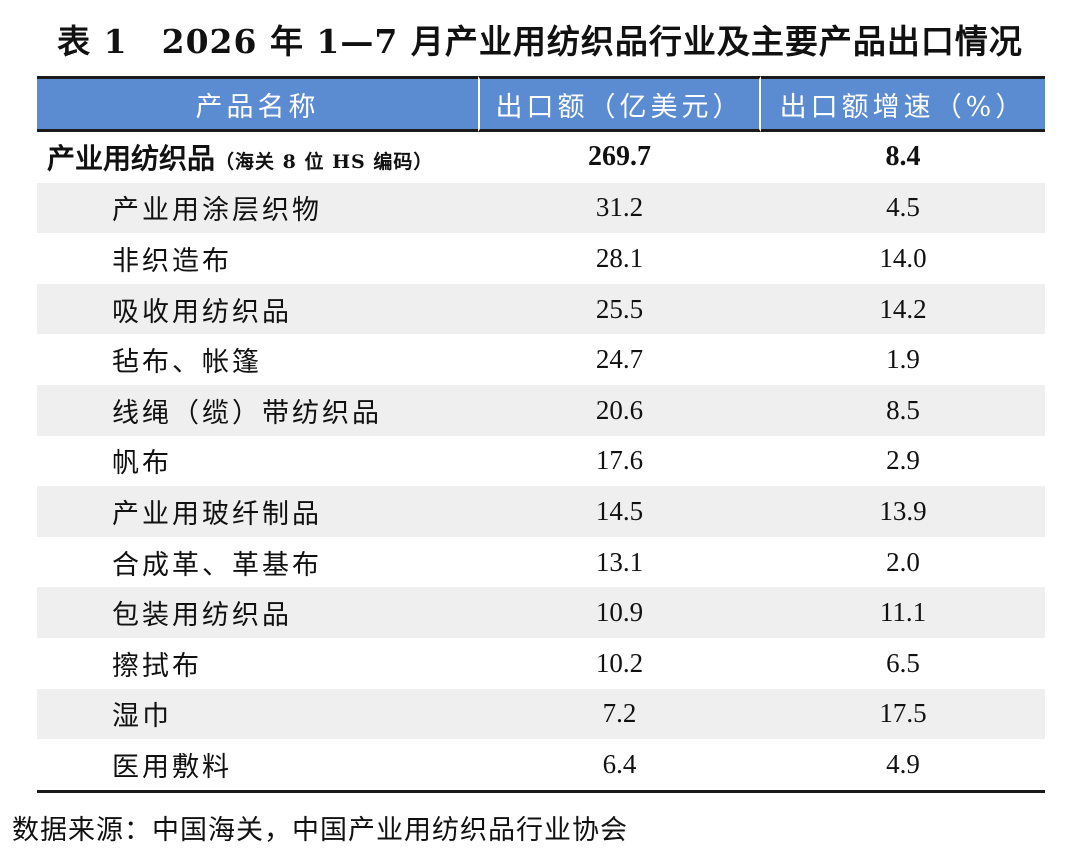 The width and height of the screenshot is (1080, 863). What do you see at coordinates (172, 261) in the screenshot?
I see `row-name: 非织造布` at bounding box center [172, 261].